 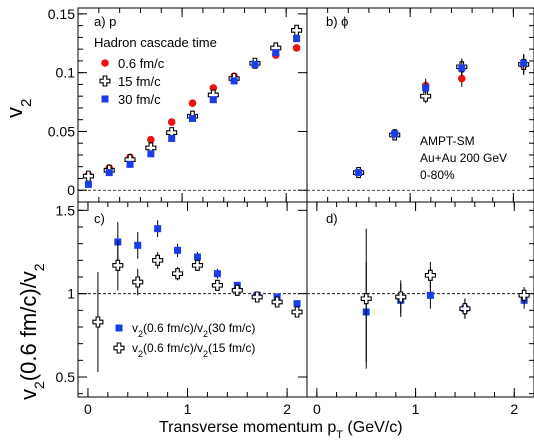 What do you see at coordinates (437, 175) in the screenshot?
I see `annotation-centrality: 0-80%` at bounding box center [437, 175].